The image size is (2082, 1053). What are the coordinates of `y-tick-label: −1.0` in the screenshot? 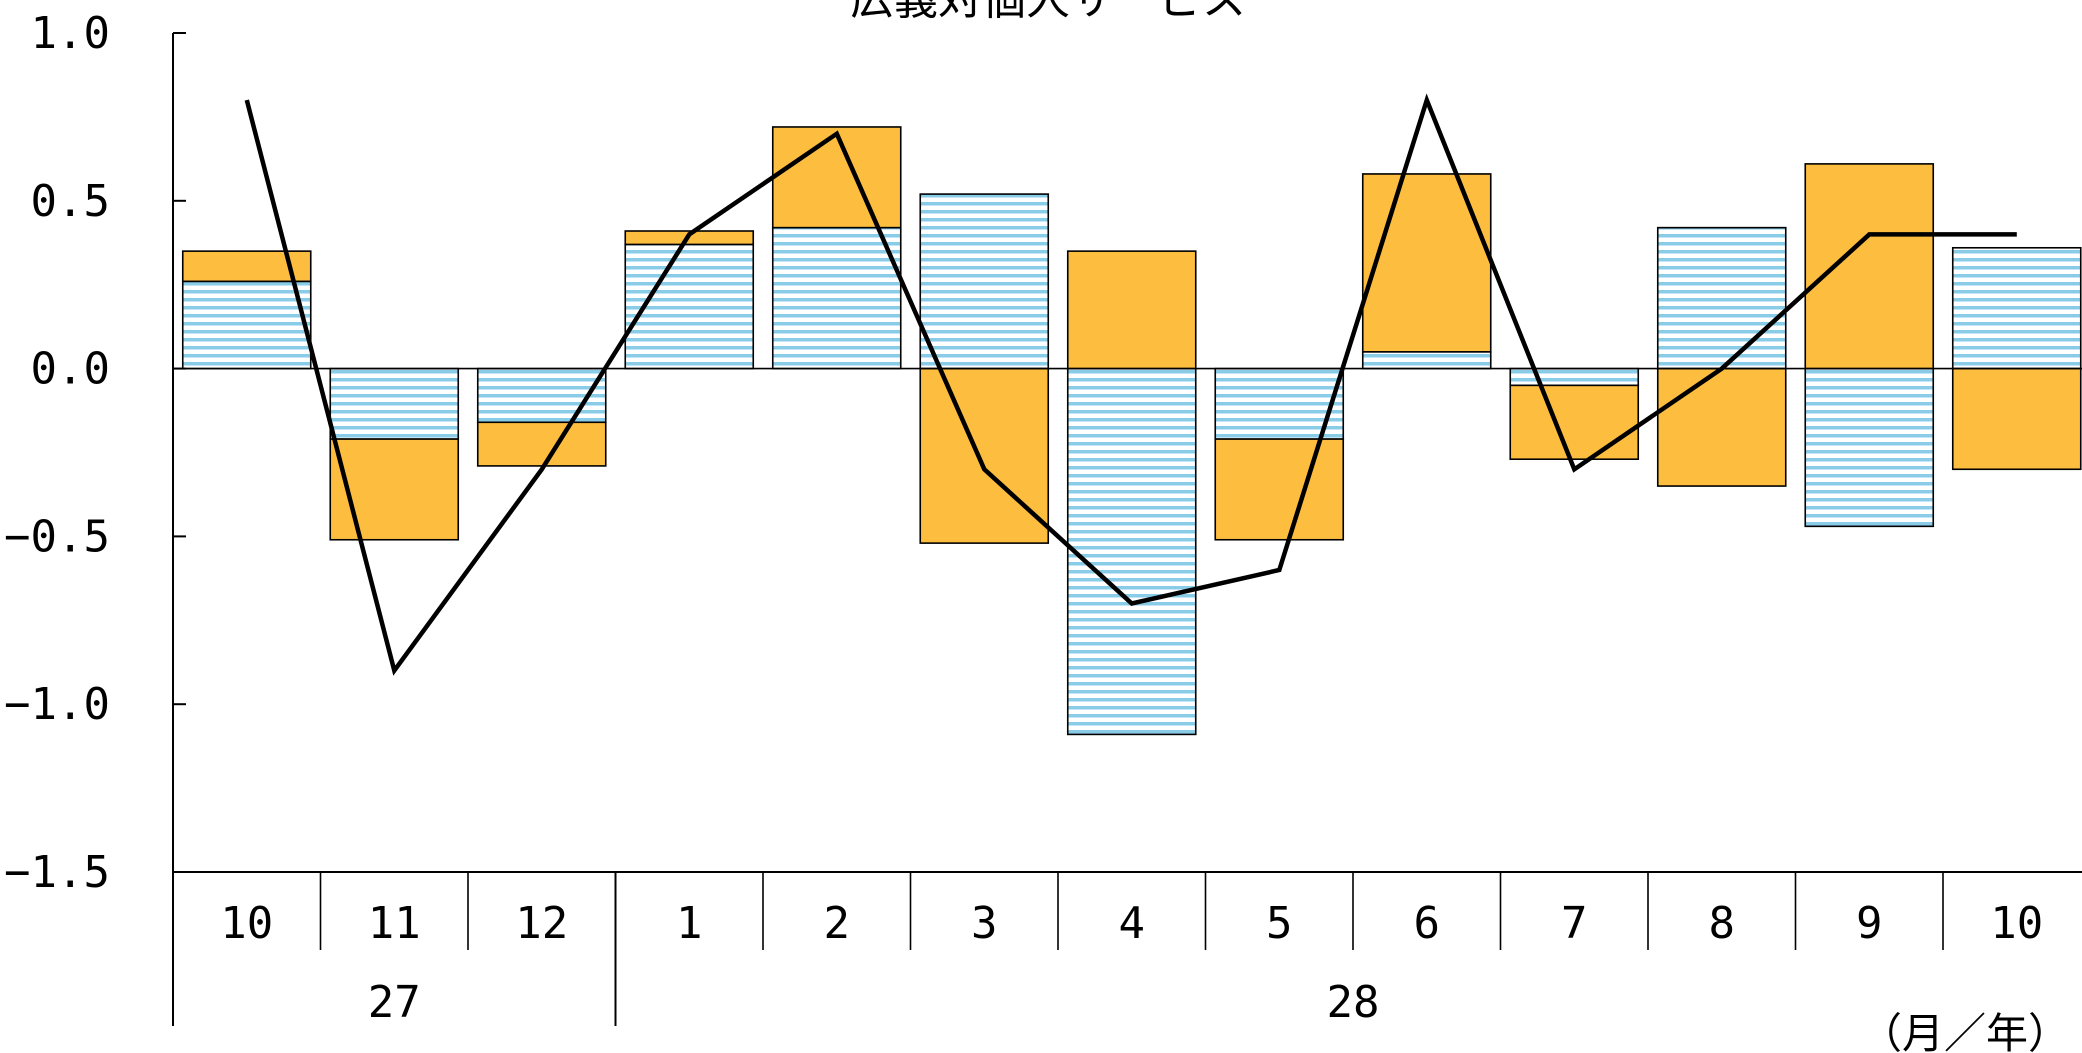 It's located at (57, 704).